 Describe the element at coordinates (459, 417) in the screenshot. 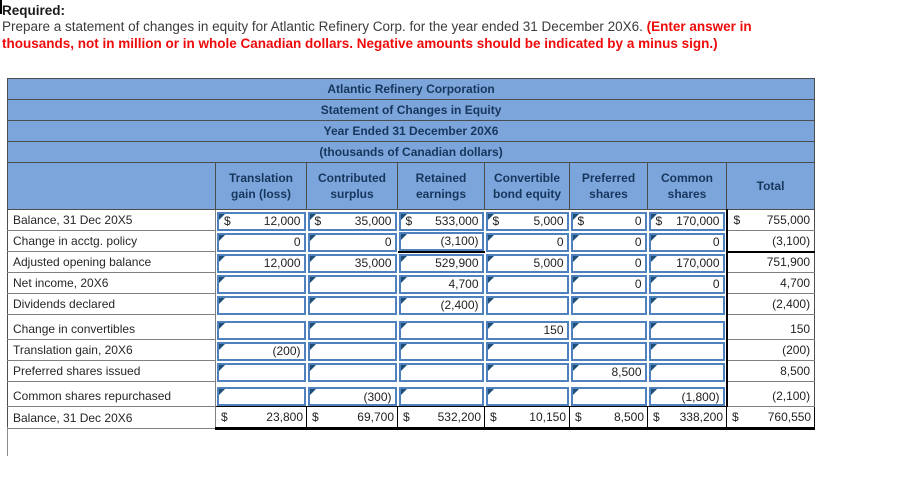

I see `amount-value: 532,200` at that location.